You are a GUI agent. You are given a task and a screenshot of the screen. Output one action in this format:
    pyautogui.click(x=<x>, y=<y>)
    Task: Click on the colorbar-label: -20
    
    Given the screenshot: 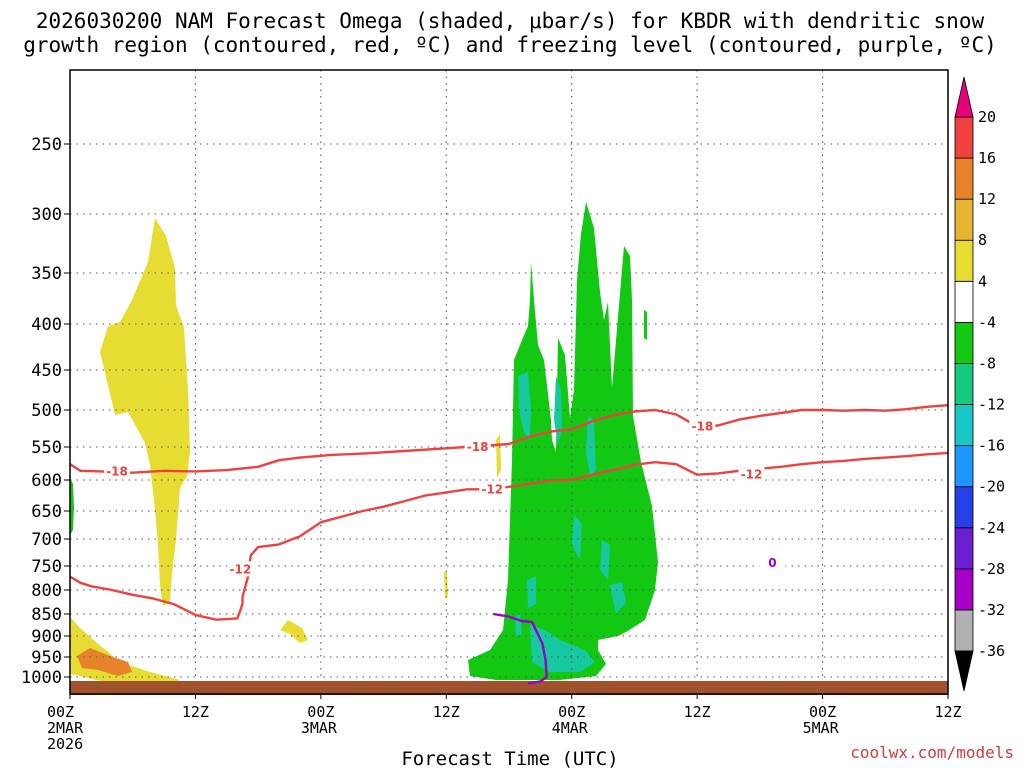 What is the action you would take?
    pyautogui.click(x=991, y=487)
    